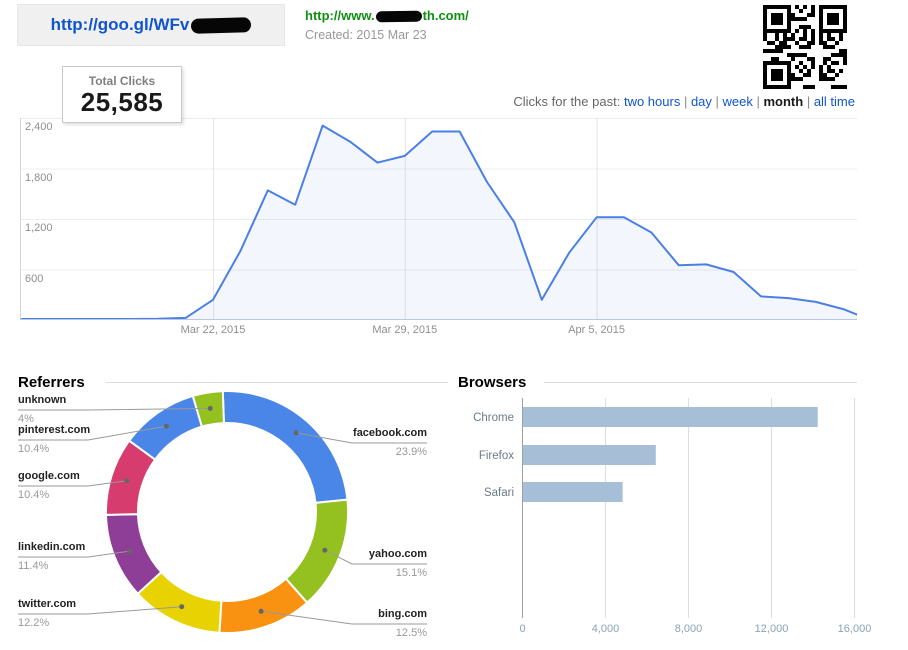 This screenshot has height=650, width=908. Describe the element at coordinates (39, 228) in the screenshot. I see `y-axis-tick-label: 1,200` at that location.